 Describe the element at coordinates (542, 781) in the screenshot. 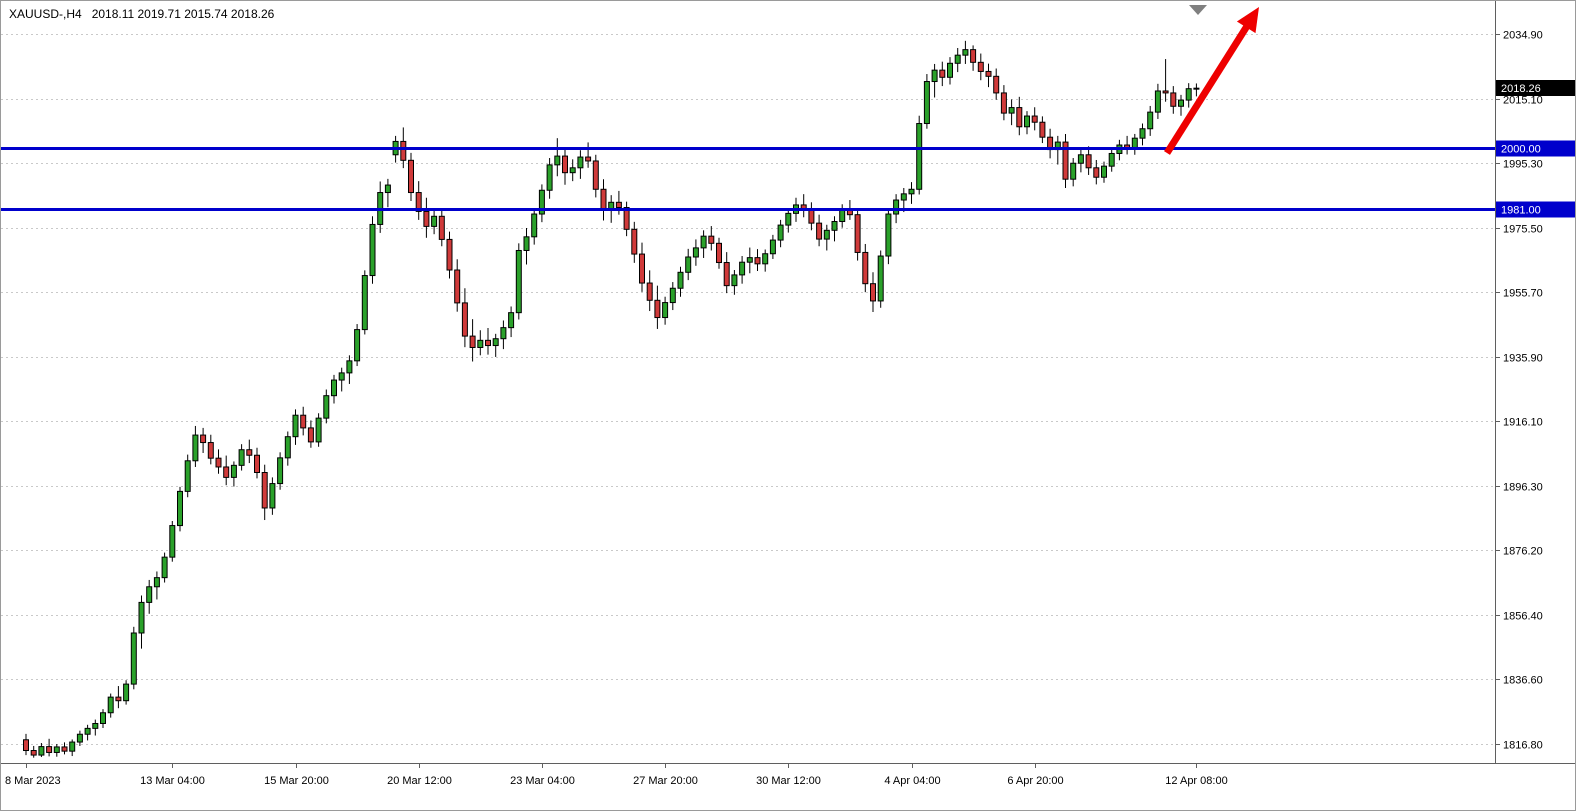

I see `time-axis-label: 23 Mar 04:00` at that location.